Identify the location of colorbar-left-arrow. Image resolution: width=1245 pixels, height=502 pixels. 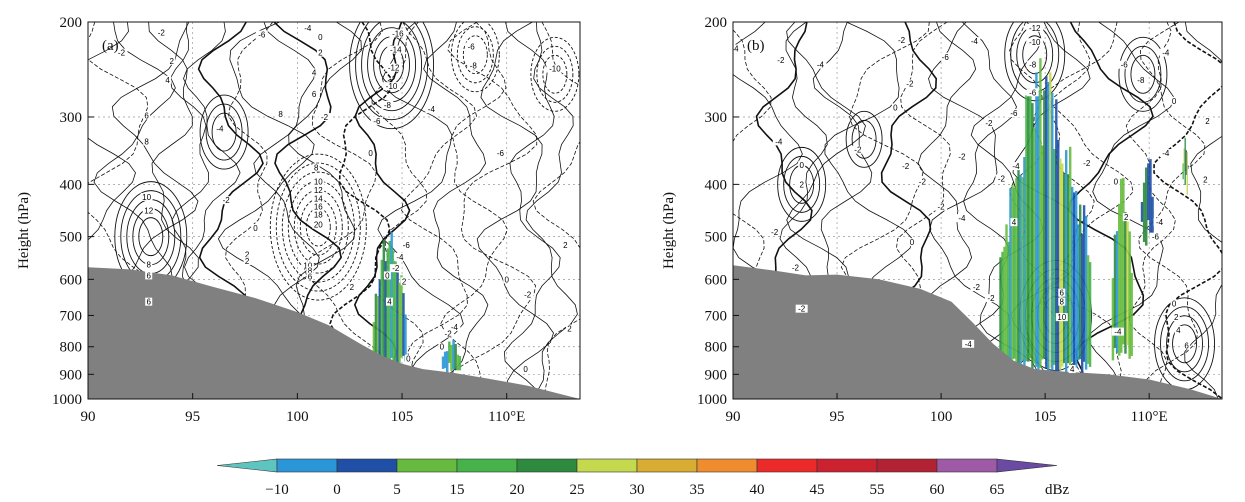
(247, 465).